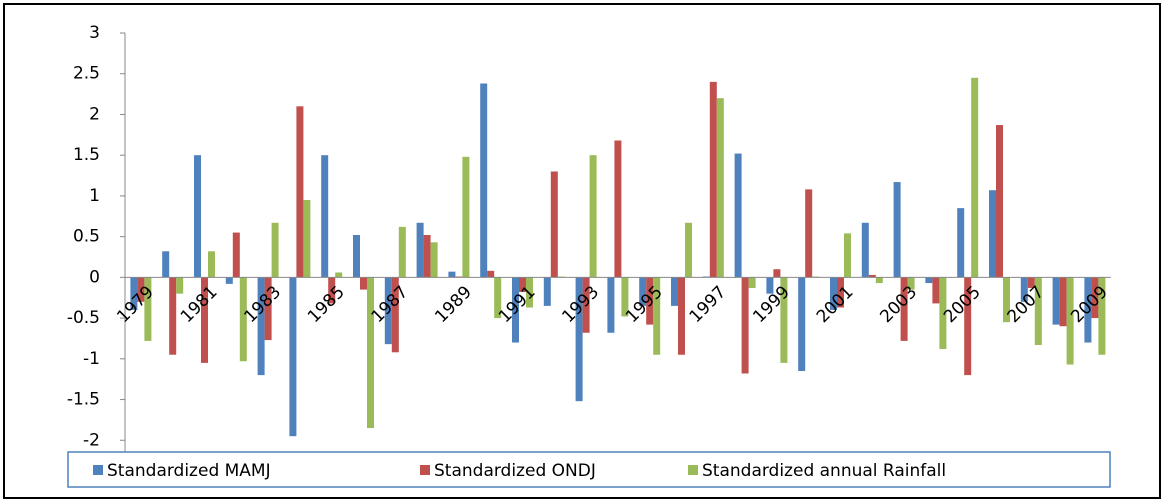 The image size is (1166, 504). Describe the element at coordinates (91, 359) in the screenshot. I see `y-tick-label: -1` at that location.